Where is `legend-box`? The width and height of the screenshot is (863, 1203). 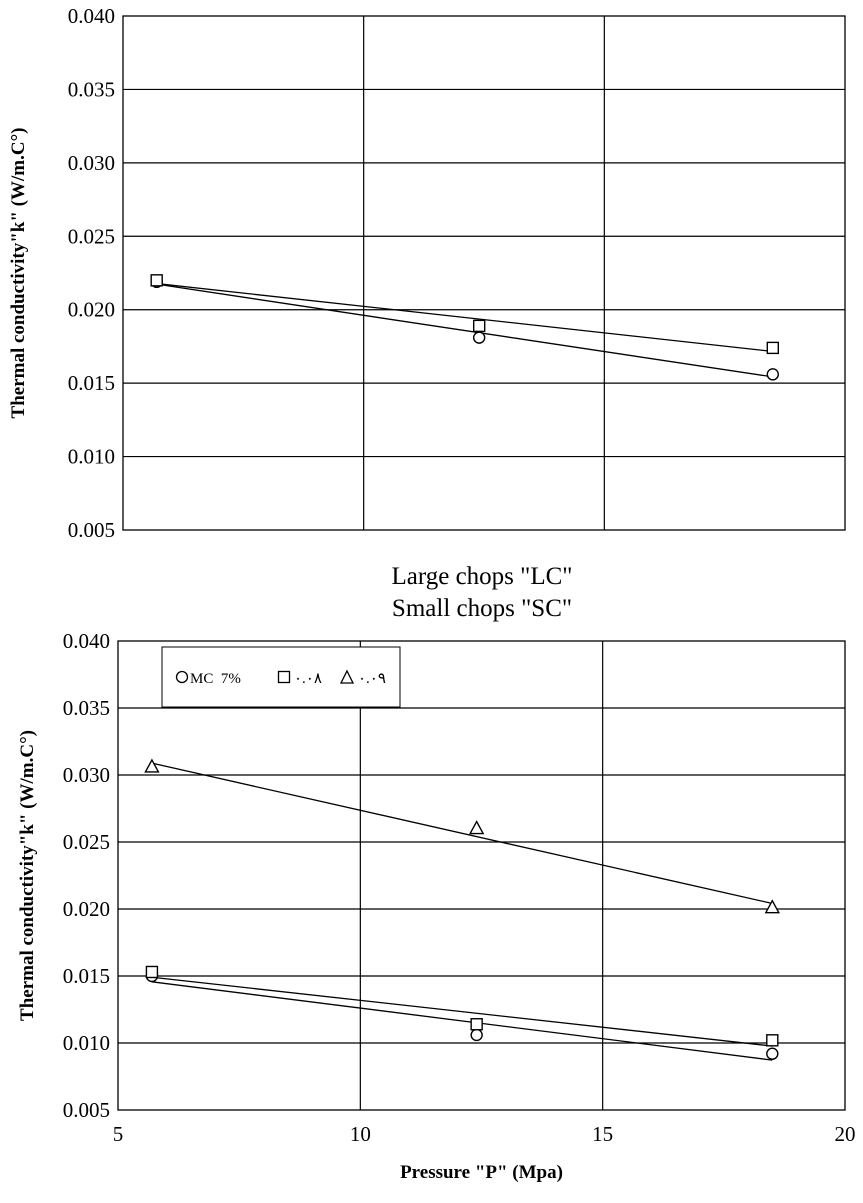
legend-box is located at coordinates (281, 677).